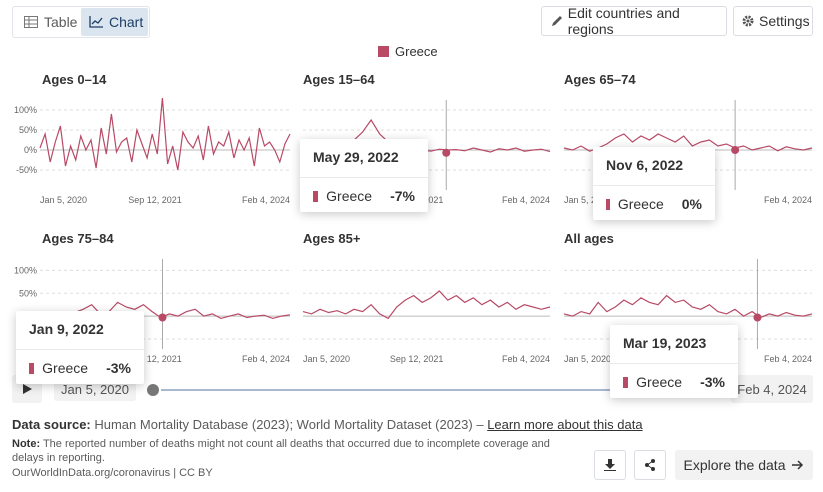 The width and height of the screenshot is (823, 492). I want to click on tooltip-65-74: Nov 6, 2022 Greece 0%, so click(654, 183).